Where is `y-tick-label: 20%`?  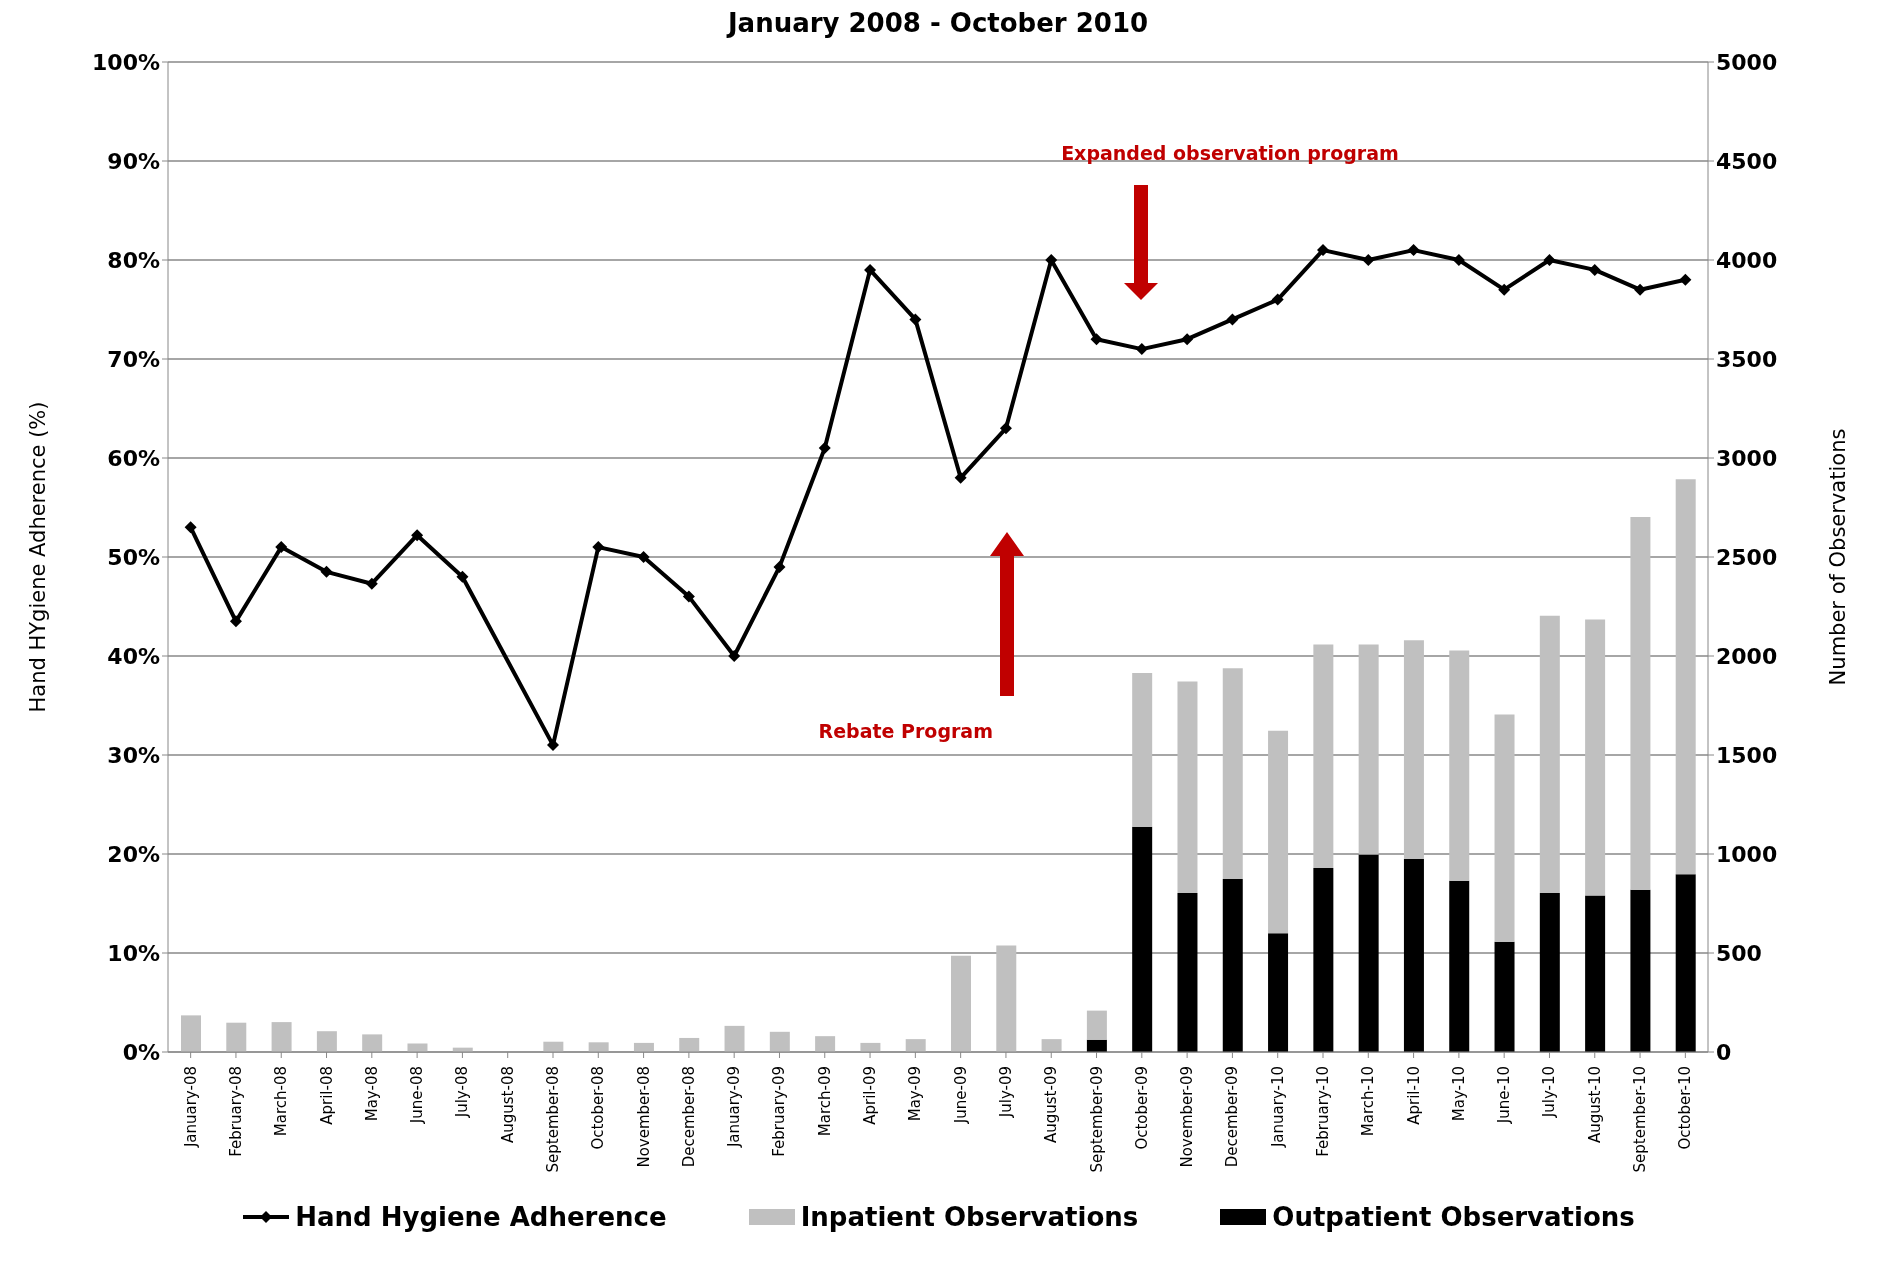
y-tick-label: 20% is located at coordinates (133, 854).